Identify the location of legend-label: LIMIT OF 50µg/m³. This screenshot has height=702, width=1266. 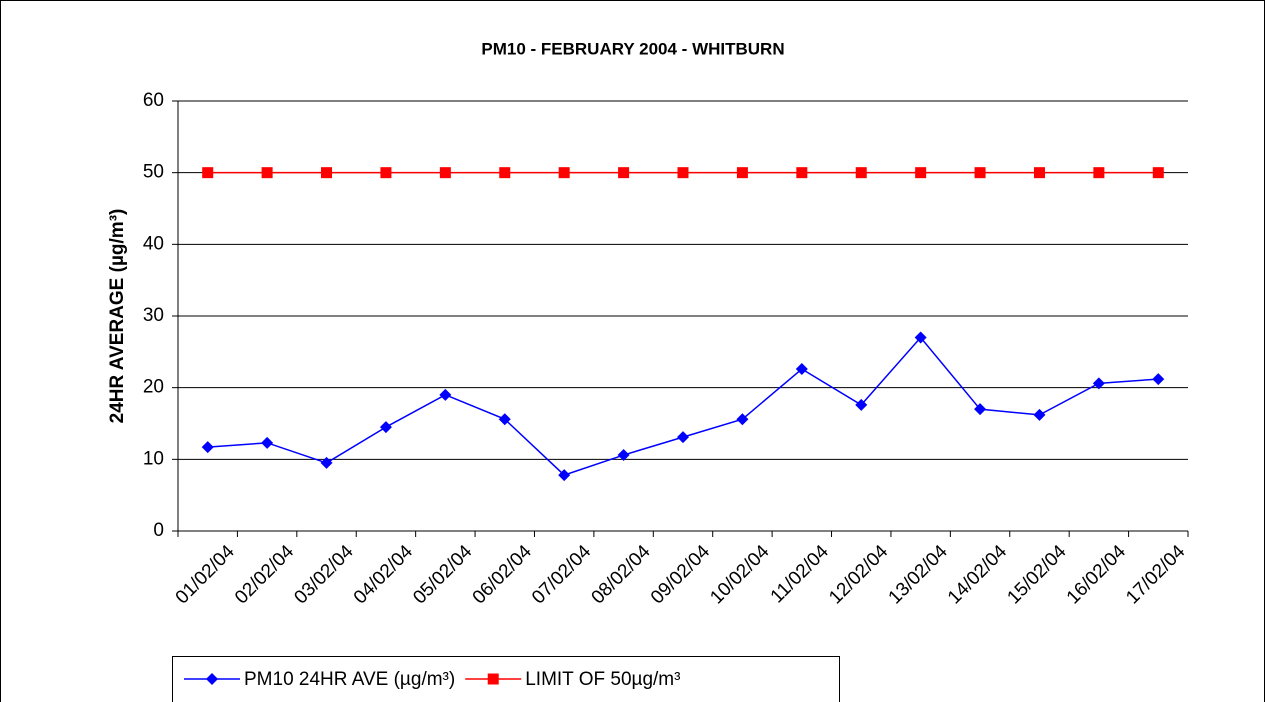
(602, 679).